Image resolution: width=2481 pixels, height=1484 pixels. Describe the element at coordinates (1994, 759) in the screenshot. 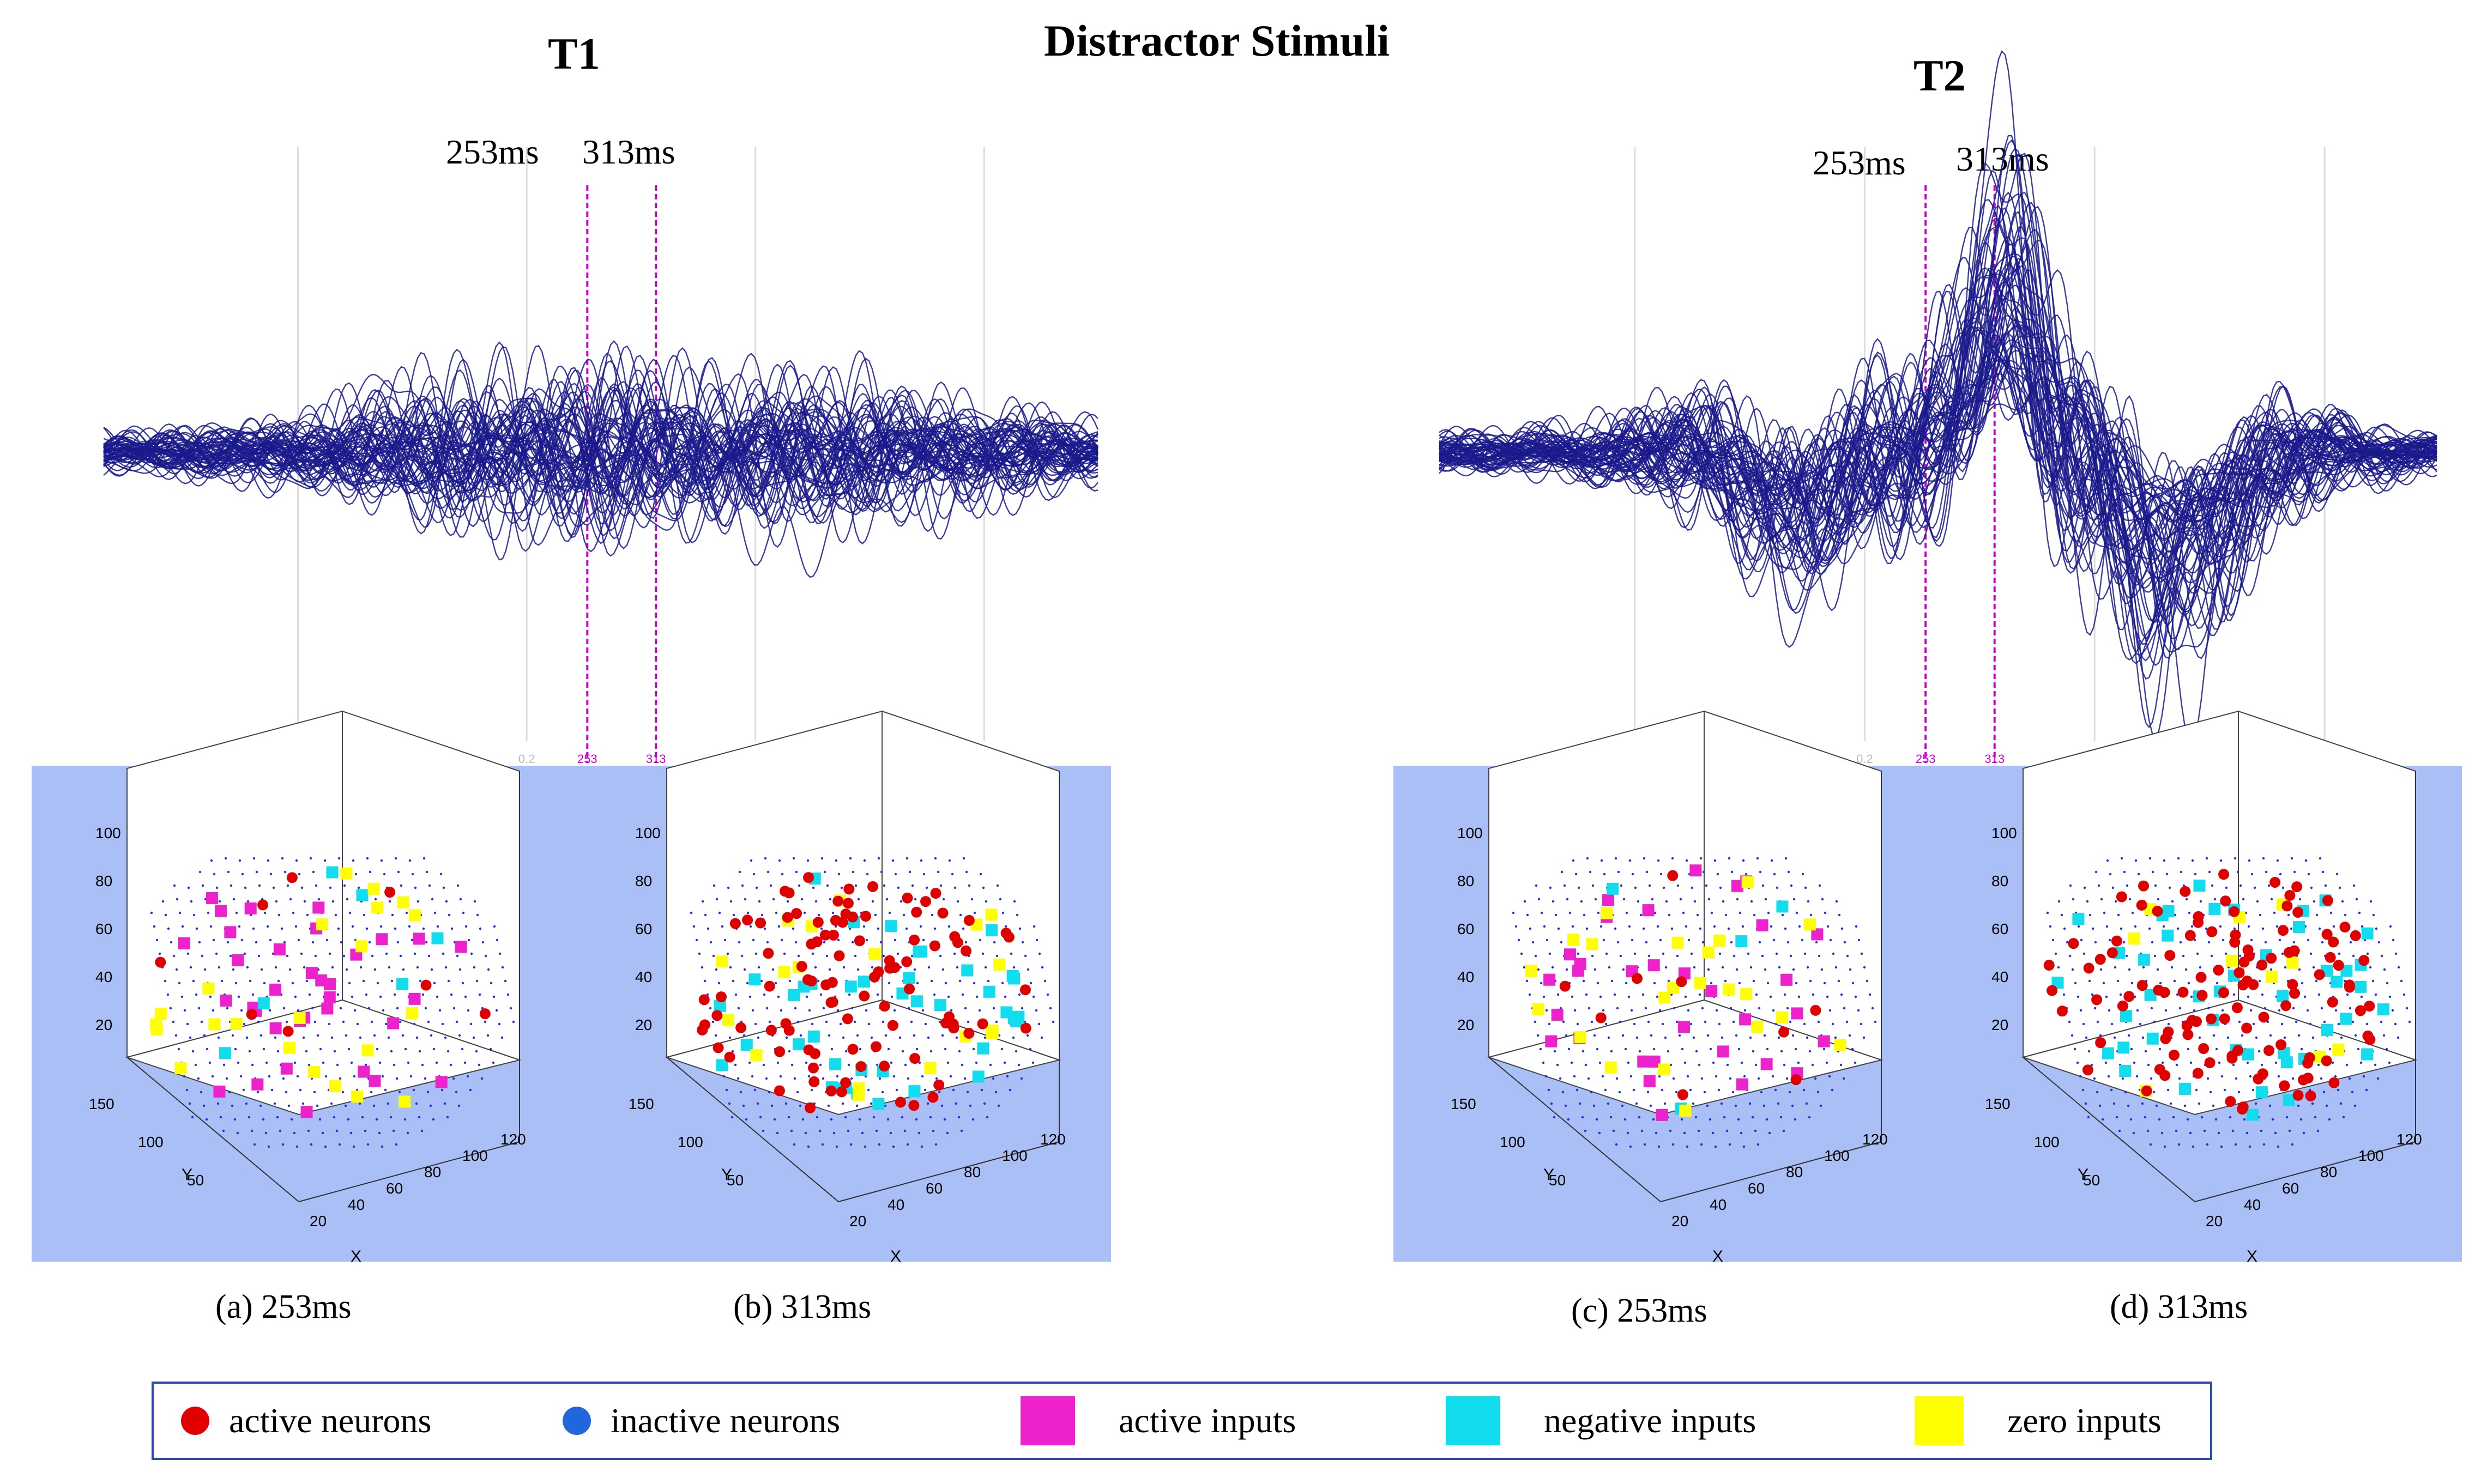

I see `x-tick-3: 313` at that location.